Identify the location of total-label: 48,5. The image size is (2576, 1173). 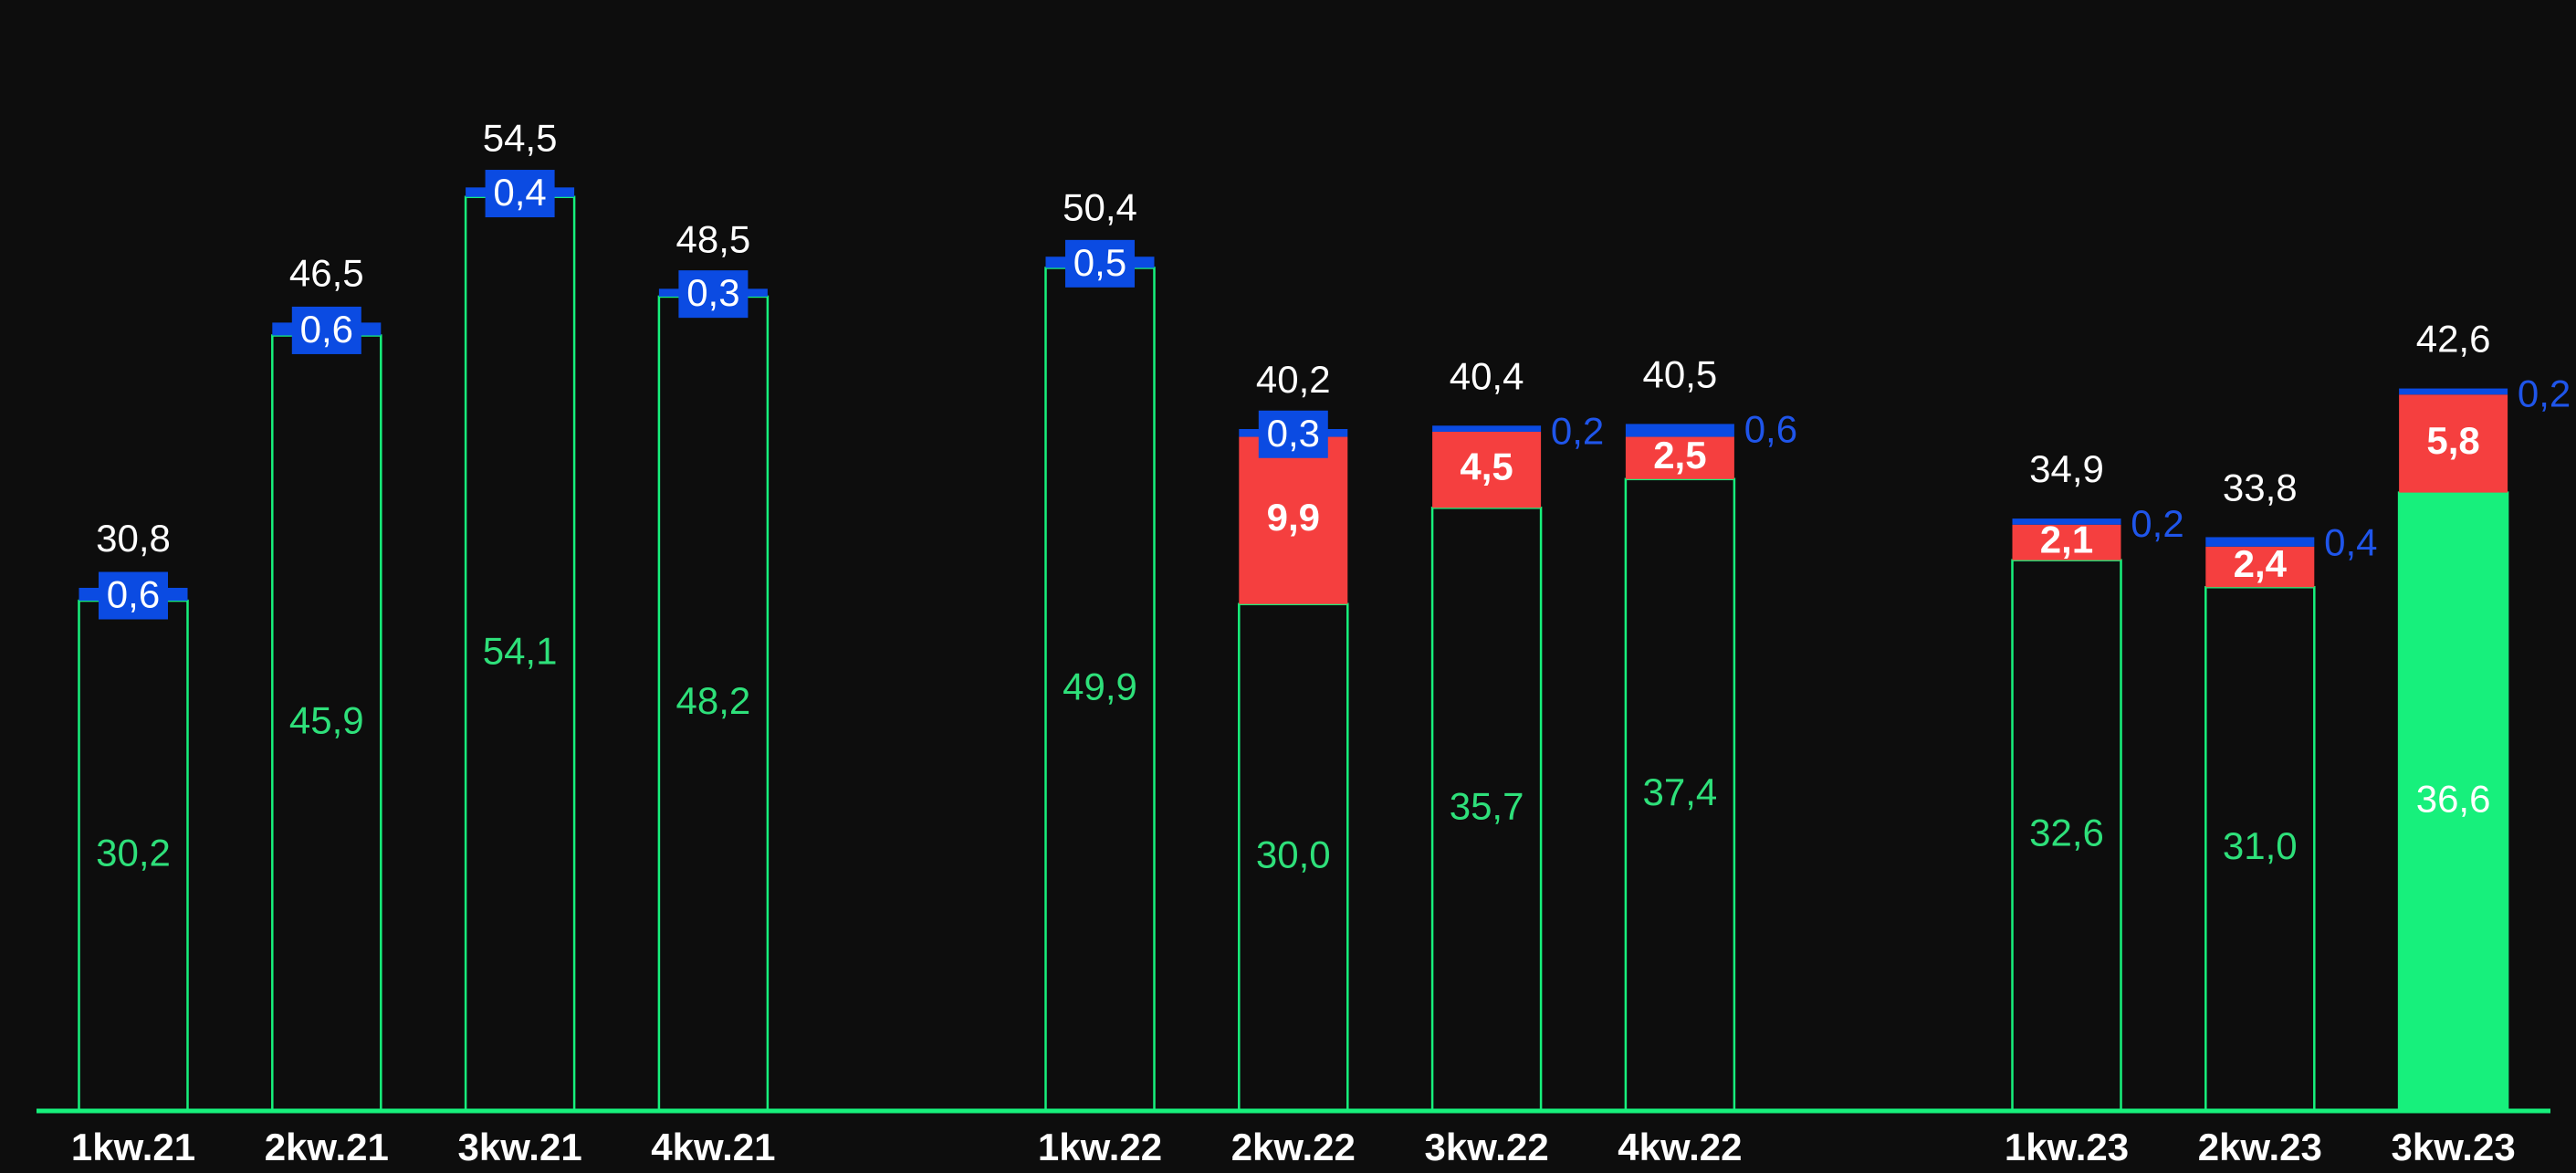
(713, 238).